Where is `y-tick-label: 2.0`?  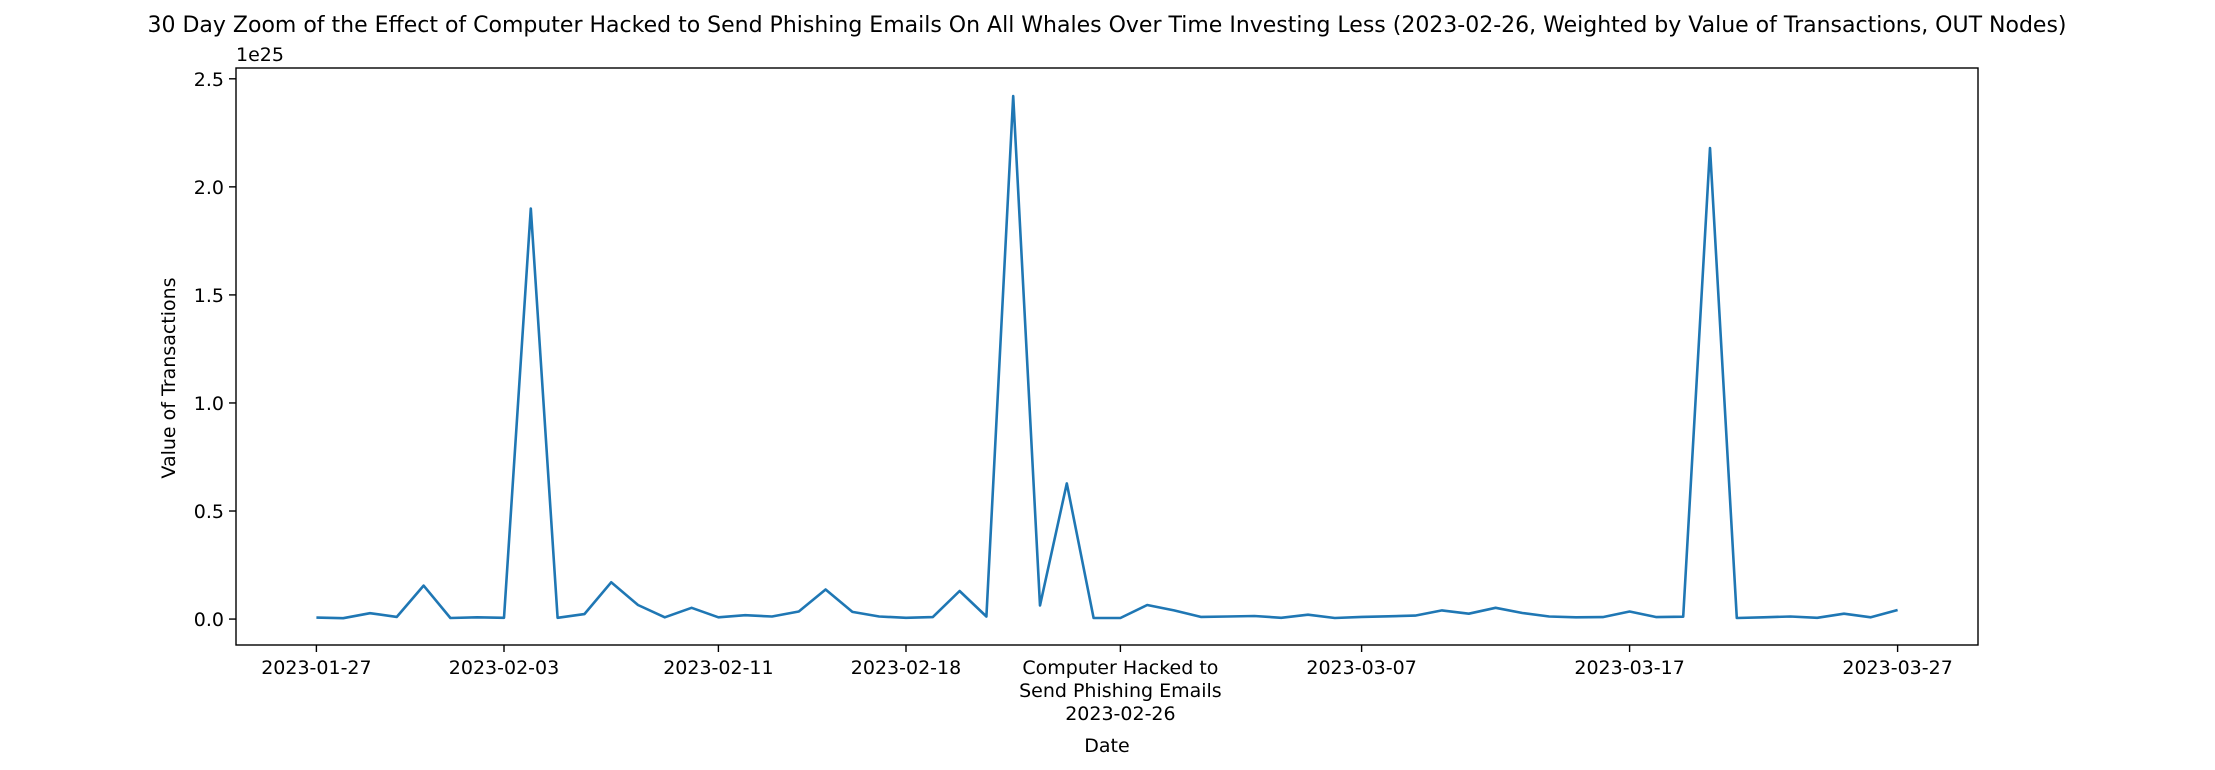
y-tick-label: 2.0 is located at coordinates (209, 188).